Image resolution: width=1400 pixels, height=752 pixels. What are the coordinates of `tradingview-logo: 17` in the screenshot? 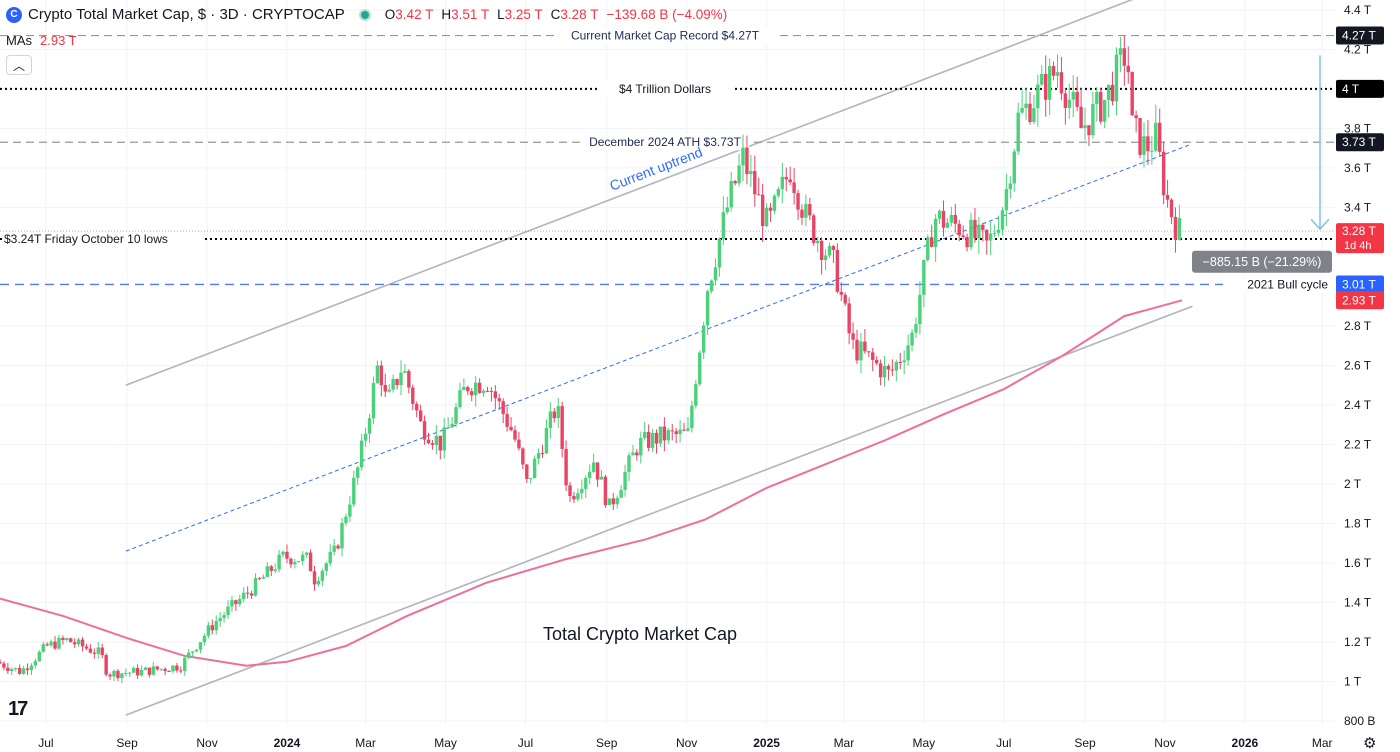 It's located at (18, 709).